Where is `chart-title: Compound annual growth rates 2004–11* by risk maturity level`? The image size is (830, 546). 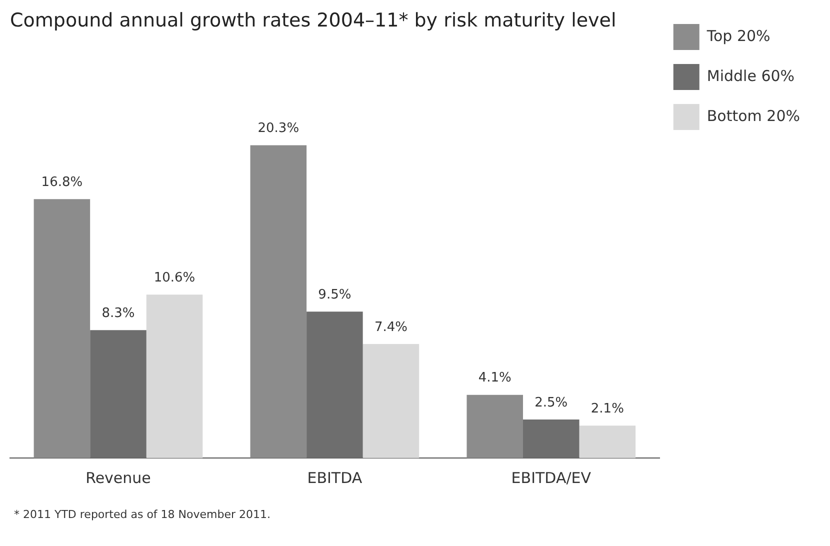
chart-title: Compound annual growth rates 2004–11* by risk maturity level is located at coordinates (313, 20).